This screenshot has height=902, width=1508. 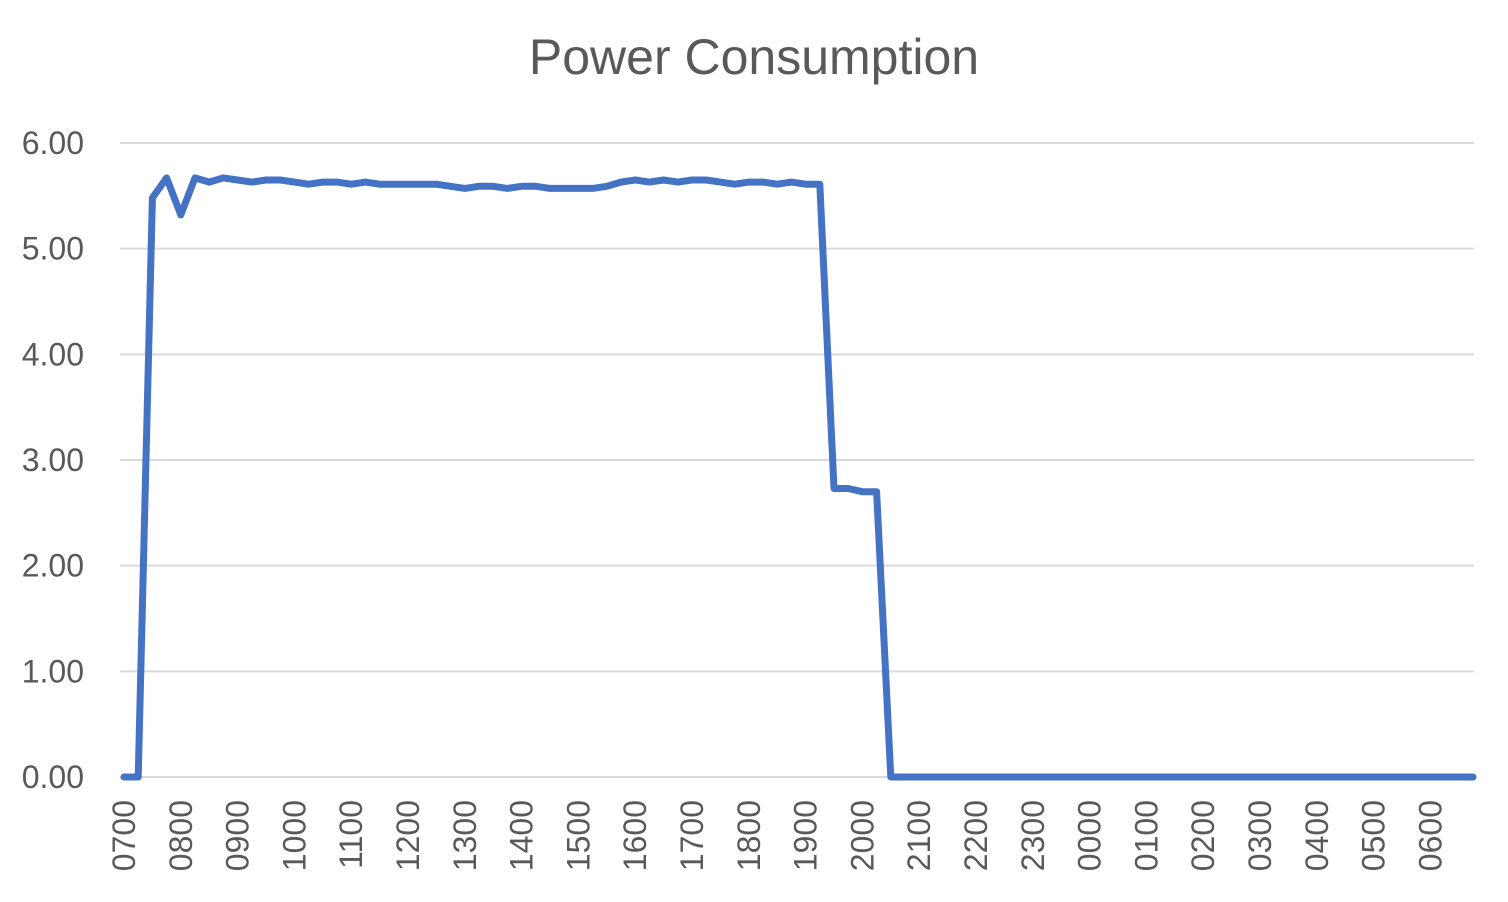 What do you see at coordinates (294, 835) in the screenshot?
I see `x-tick-label: 1000` at bounding box center [294, 835].